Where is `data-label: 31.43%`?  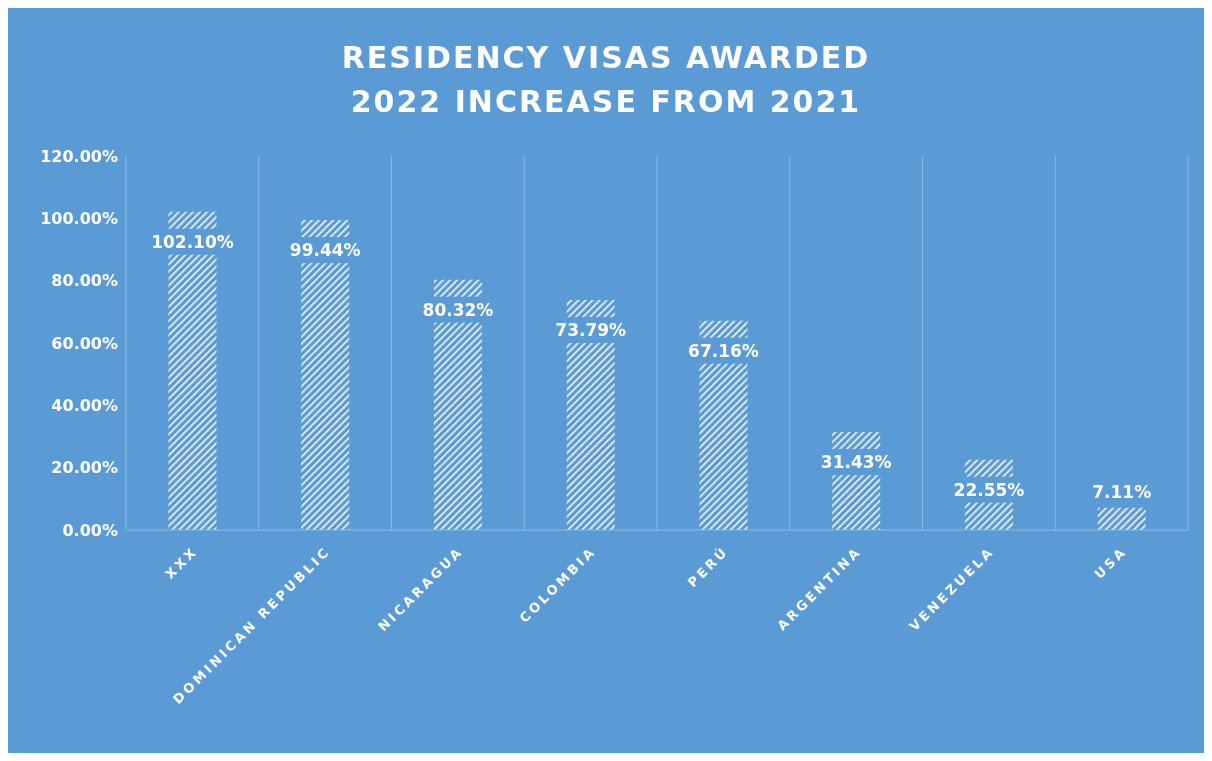
data-label: 31.43% is located at coordinates (856, 462).